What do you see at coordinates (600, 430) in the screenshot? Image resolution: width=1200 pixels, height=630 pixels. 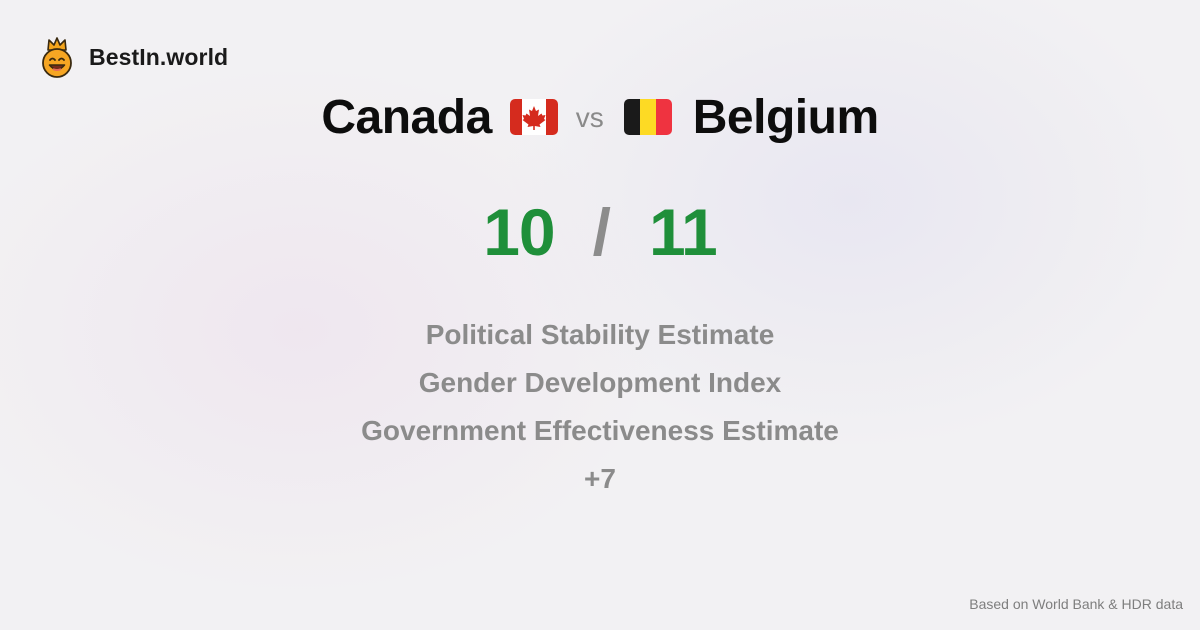 I see `metric-item: Government Effectiveness Estimate` at bounding box center [600, 430].